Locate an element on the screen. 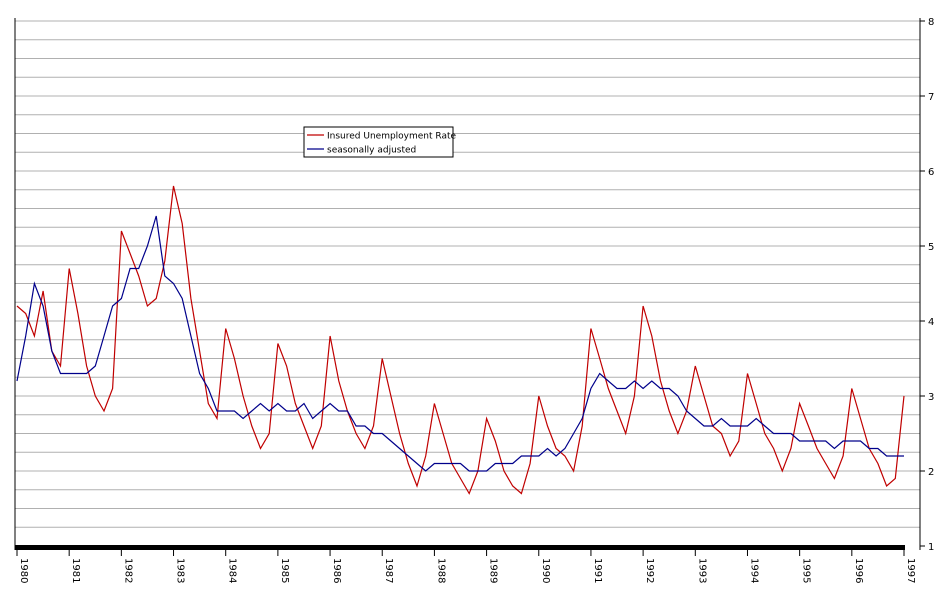 The width and height of the screenshot is (946, 594). x-tick-label: 1996 is located at coordinates (858, 570).